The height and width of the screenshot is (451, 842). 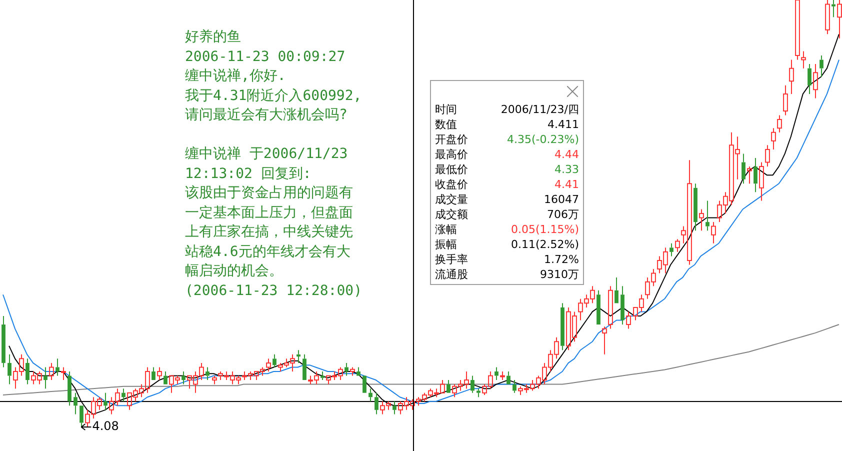 I want to click on annotation: 好养的鱼, so click(x=213, y=37).